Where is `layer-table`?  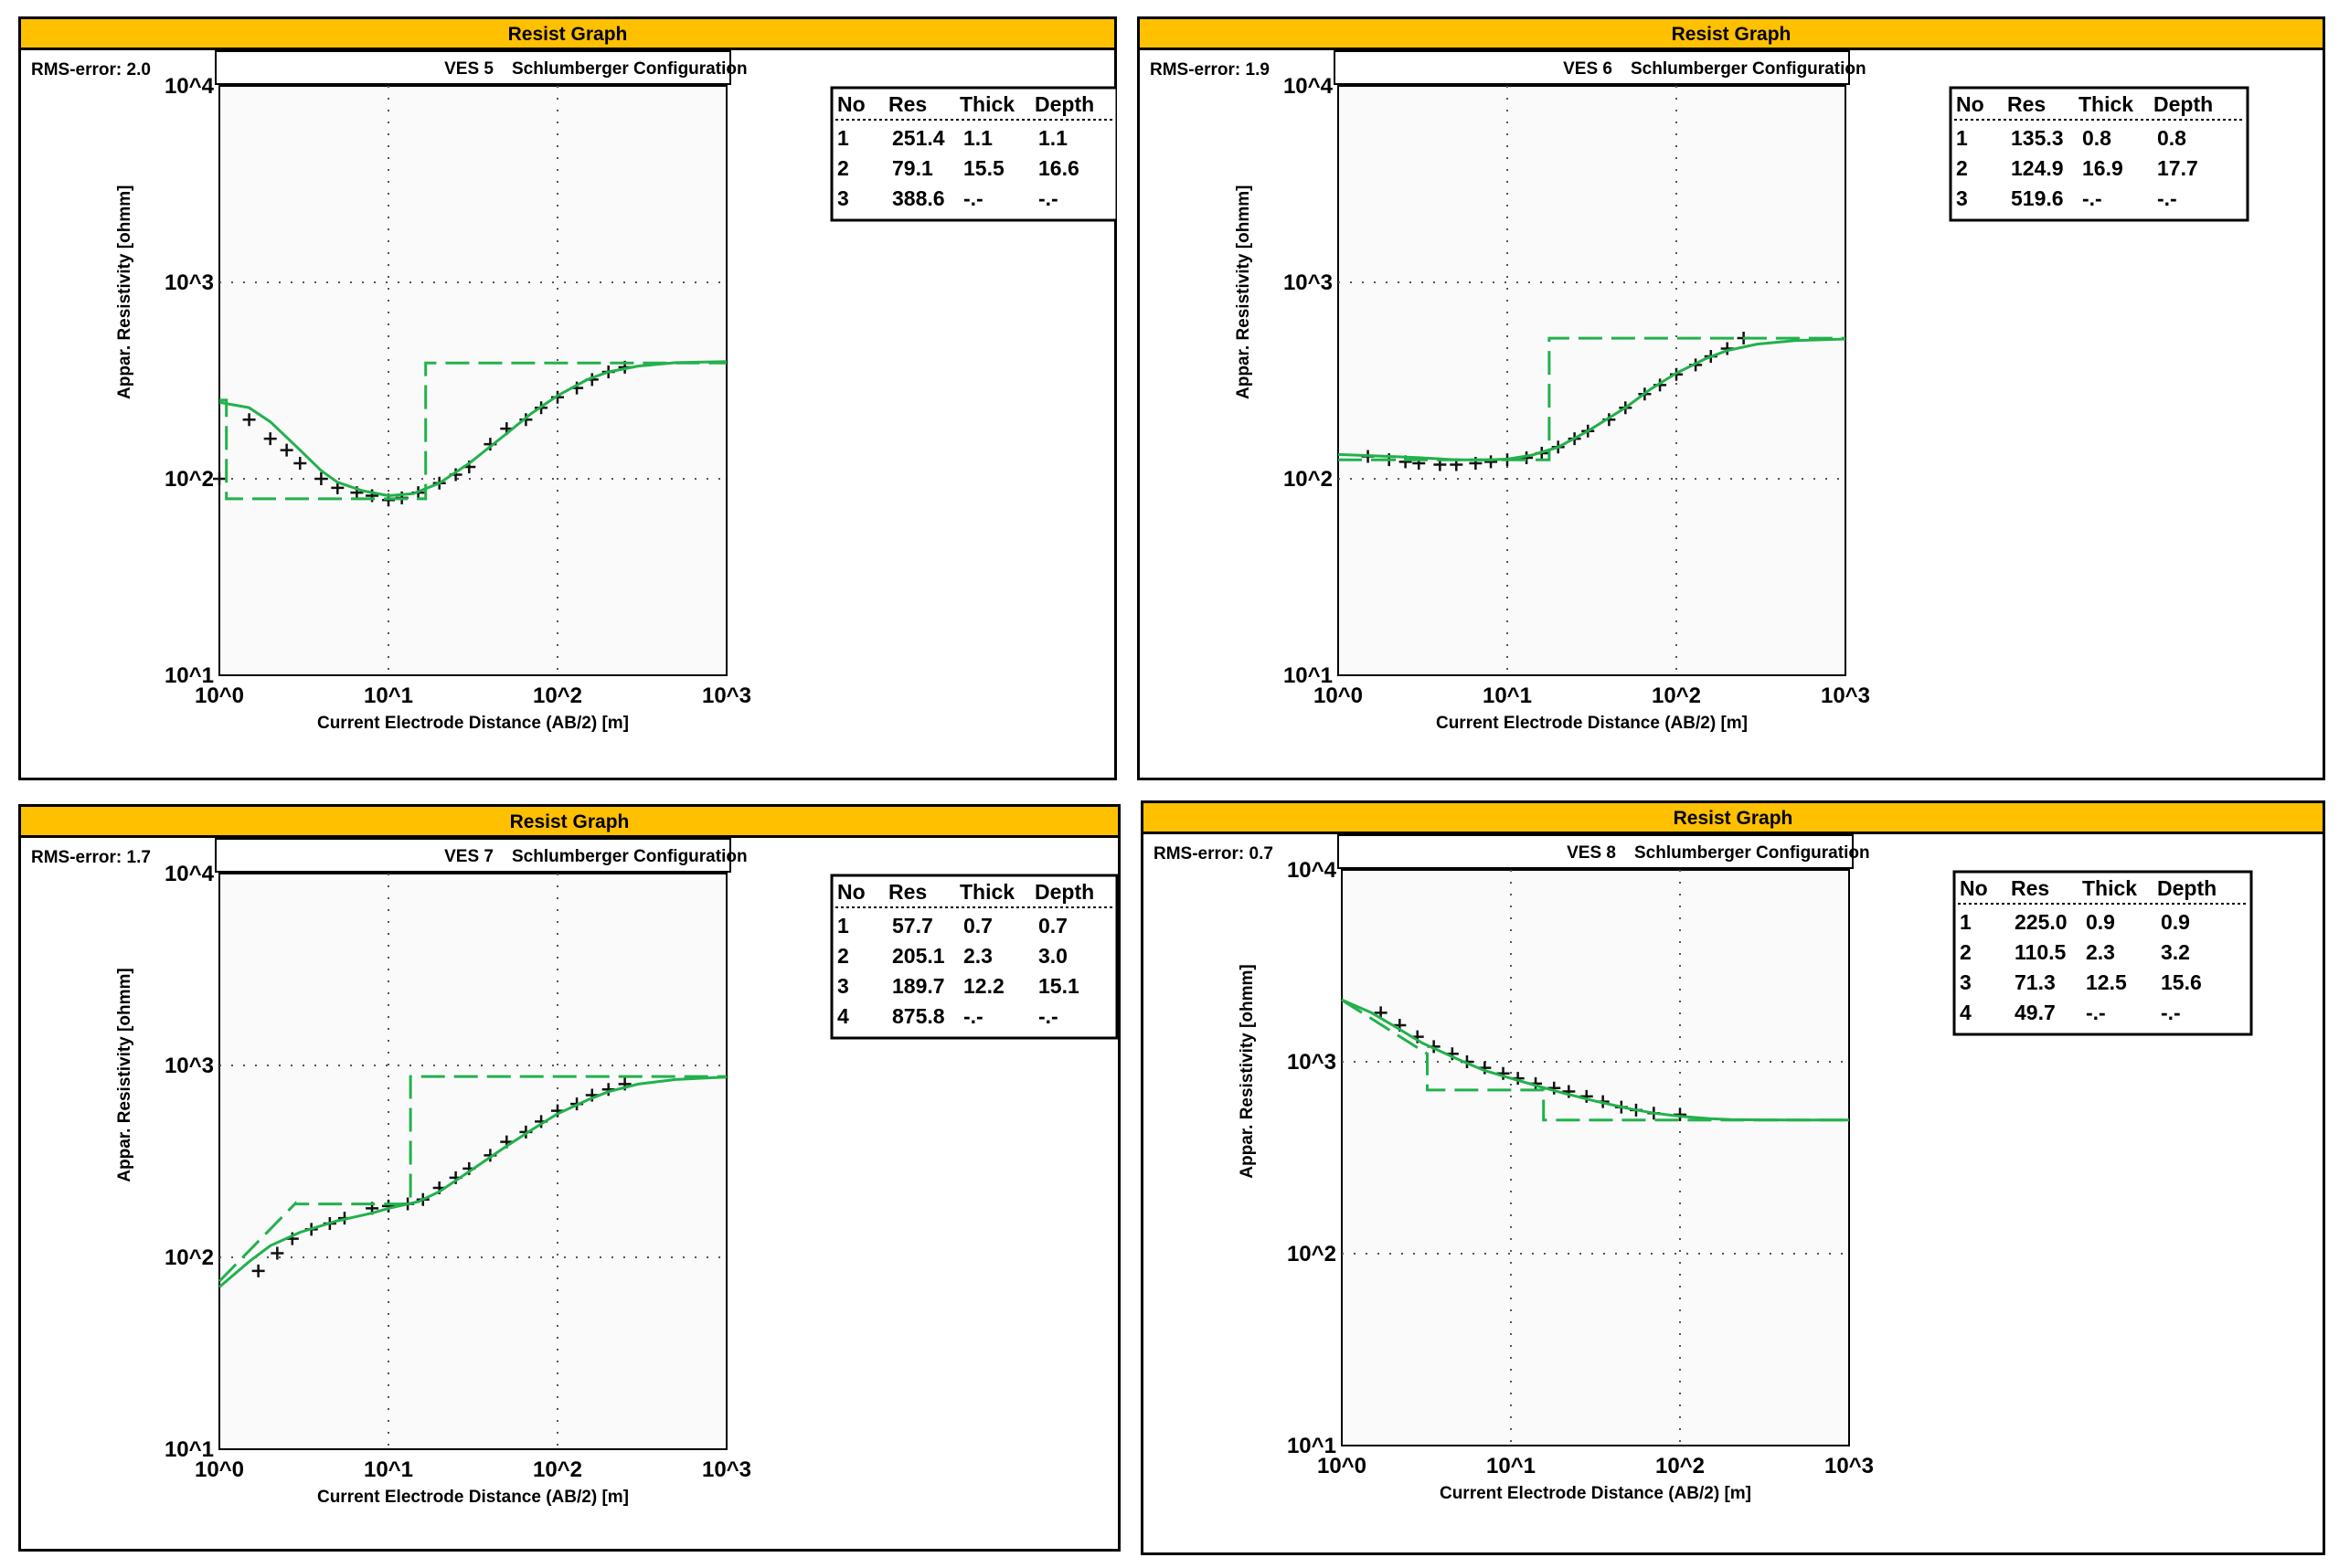 layer-table is located at coordinates (2099, 154).